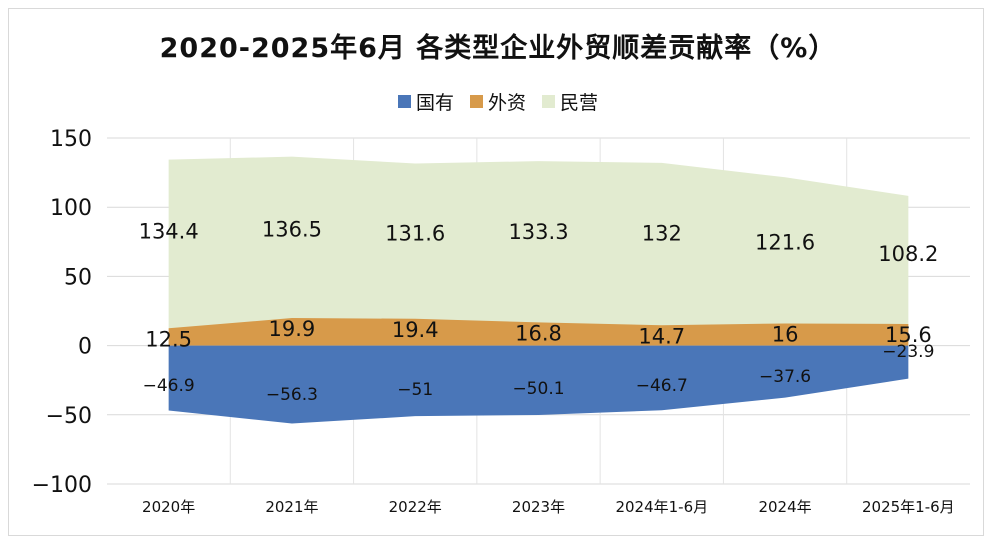 This screenshot has height=547, width=996. What do you see at coordinates (538, 389) in the screenshot?
I see `data-label-state: −50.1` at bounding box center [538, 389].